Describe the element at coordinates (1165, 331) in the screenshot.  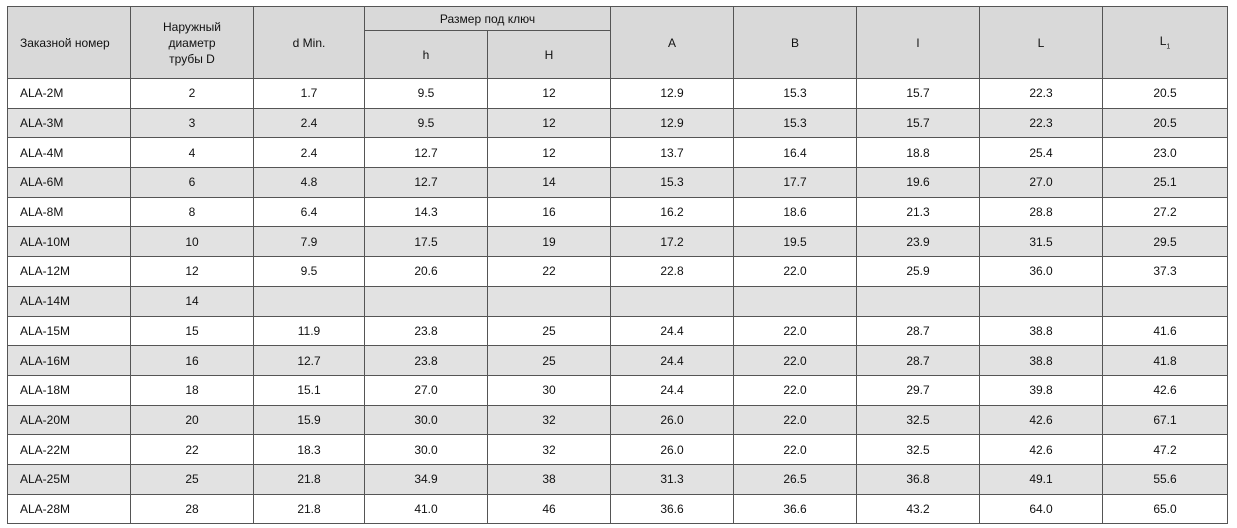
I see `table-cell: 41.6` at that location.